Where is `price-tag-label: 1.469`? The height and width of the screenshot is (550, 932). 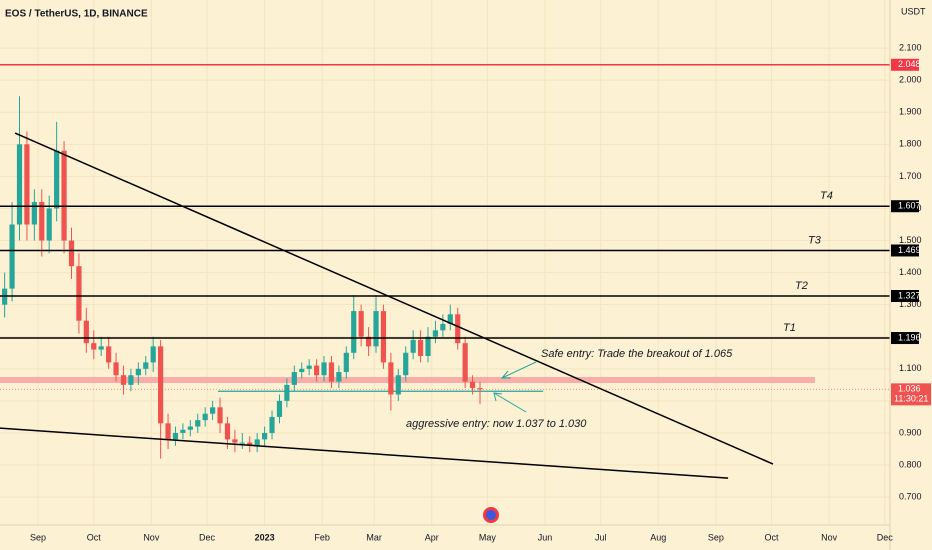
price-tag-label: 1.469 is located at coordinates (909, 250).